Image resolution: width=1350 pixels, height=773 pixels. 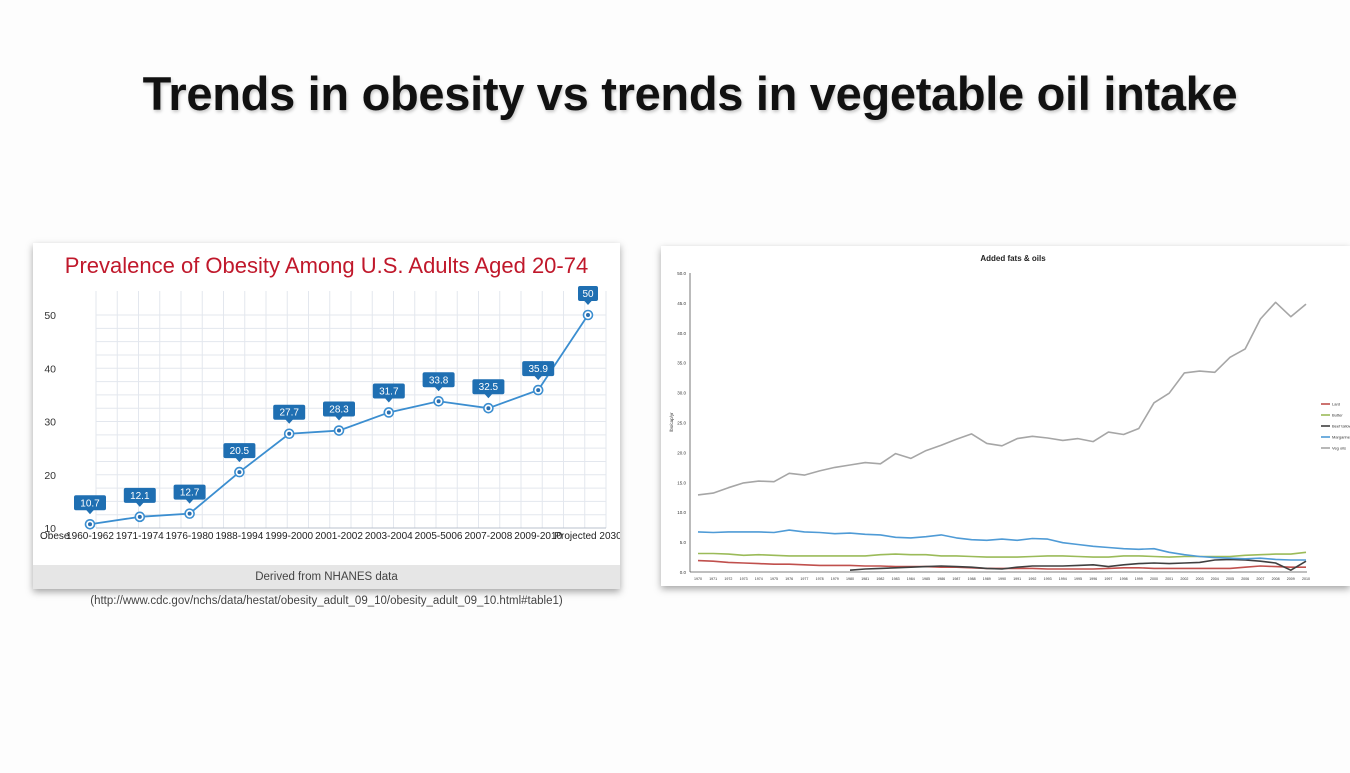 I want to click on x-axis-prefix-label: Obese, so click(x=55, y=536).